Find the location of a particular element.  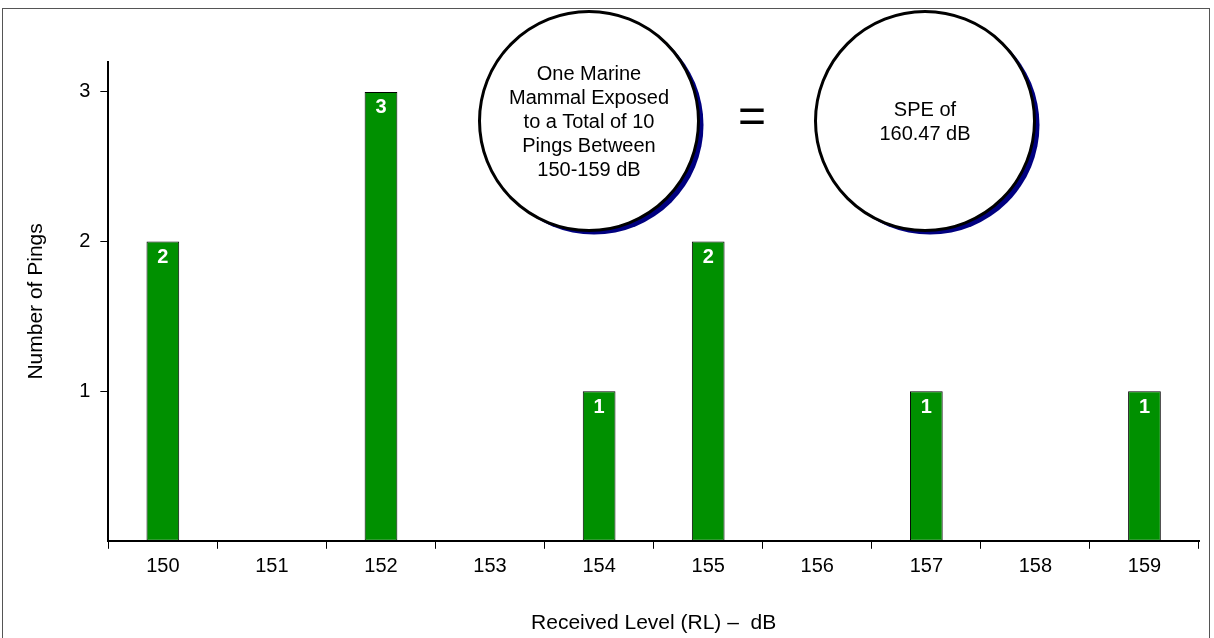

x-tick-label: 150 is located at coordinates (163, 565).